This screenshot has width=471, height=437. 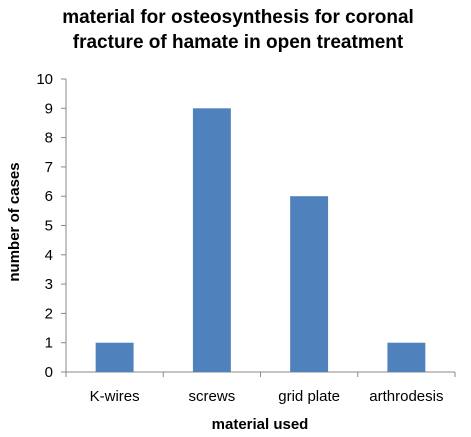 I want to click on y-axis-title: number of cases, so click(x=14, y=221).